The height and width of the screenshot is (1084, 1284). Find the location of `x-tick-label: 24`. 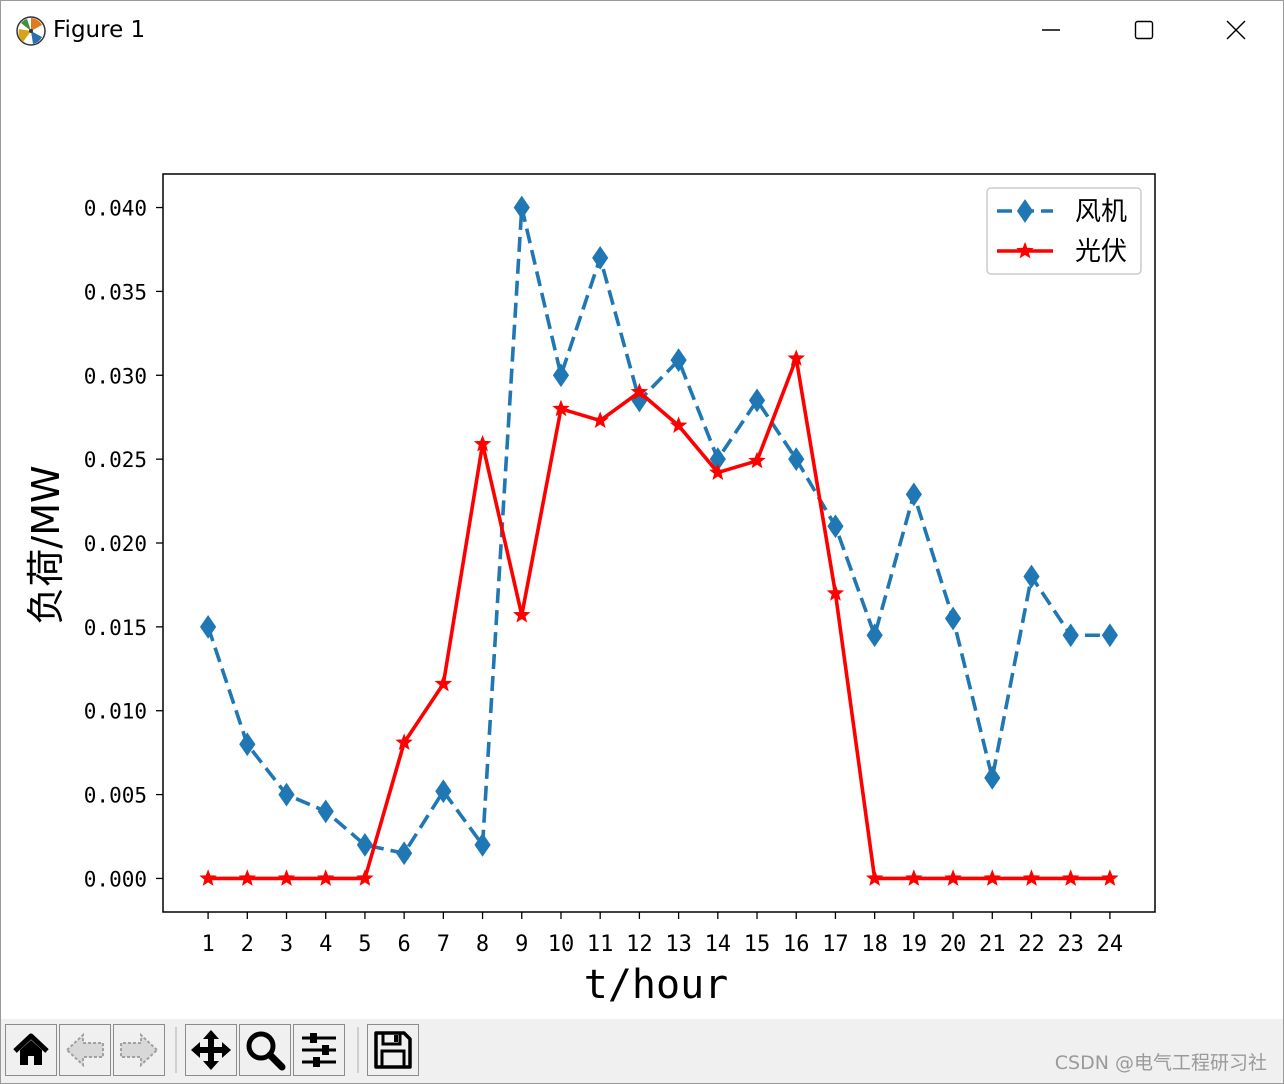

x-tick-label: 24 is located at coordinates (1110, 944).